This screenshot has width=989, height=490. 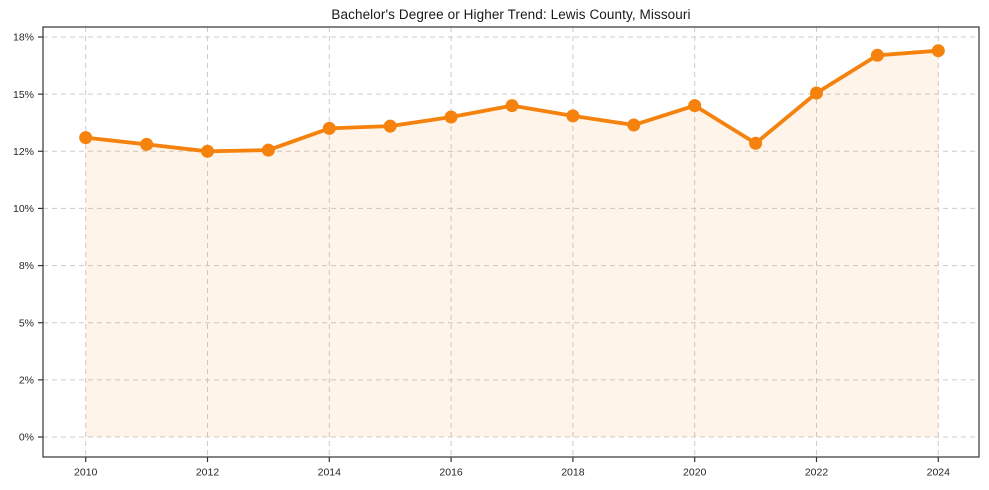 I want to click on data-point-2016, so click(x=451, y=117).